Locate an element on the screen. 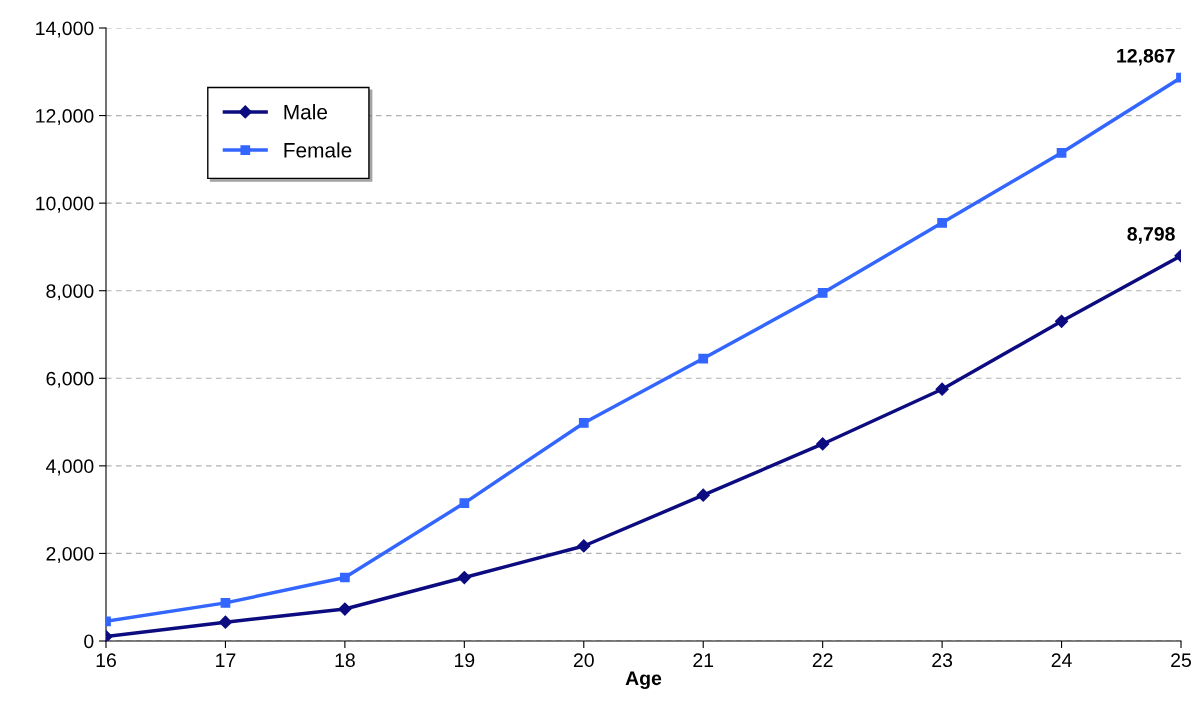 The image size is (1195, 711). legend-label: Male is located at coordinates (306, 112).